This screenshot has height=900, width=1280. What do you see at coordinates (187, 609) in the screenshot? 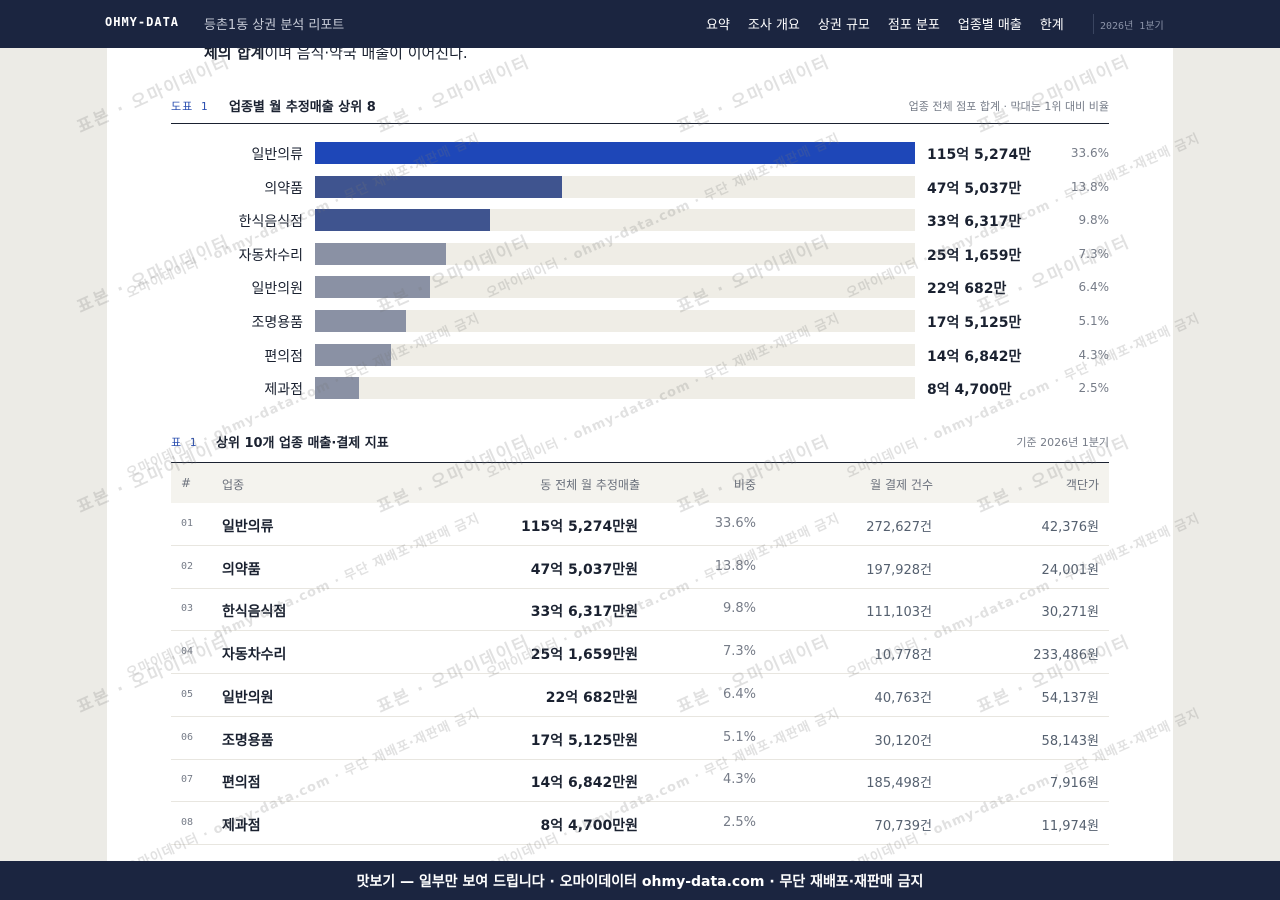
I see `cell-rank: 03` at bounding box center [187, 609].